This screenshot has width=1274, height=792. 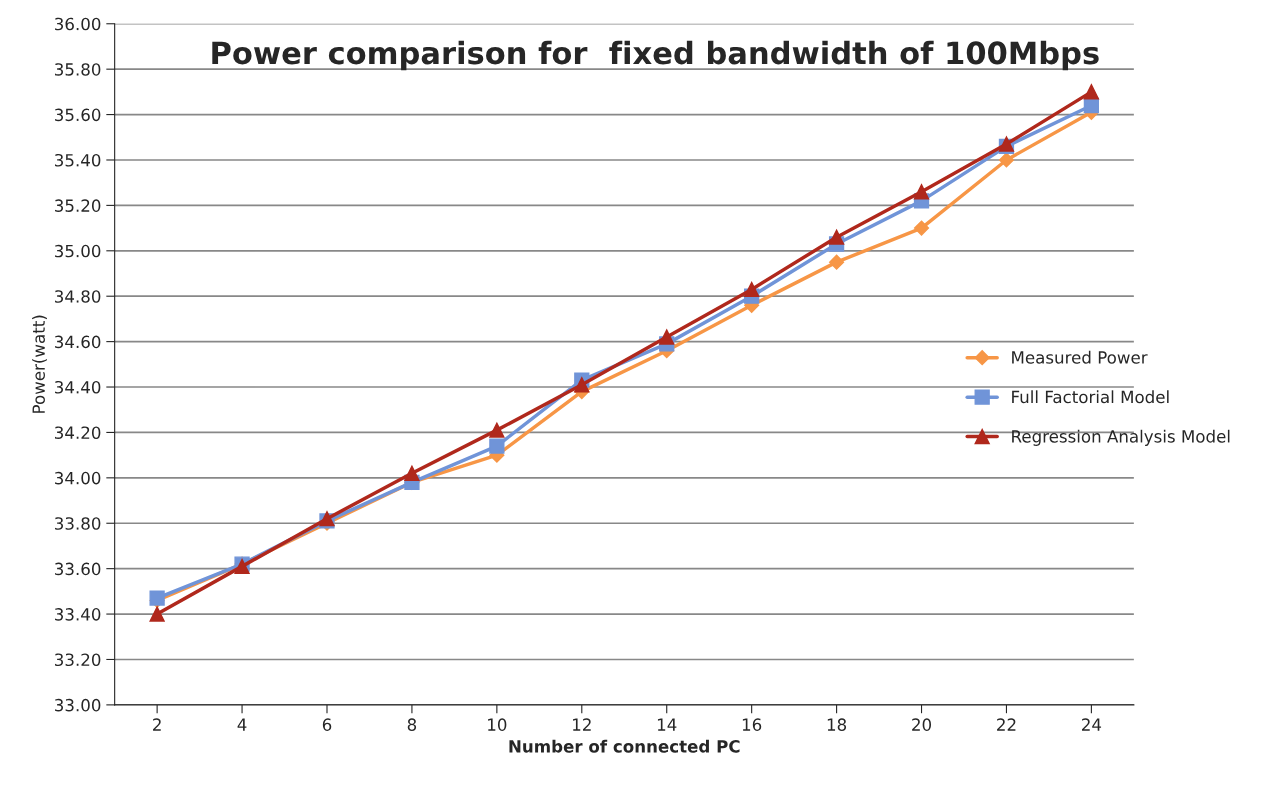 What do you see at coordinates (78, 24) in the screenshot?
I see `y-tick-label: 36.00` at bounding box center [78, 24].